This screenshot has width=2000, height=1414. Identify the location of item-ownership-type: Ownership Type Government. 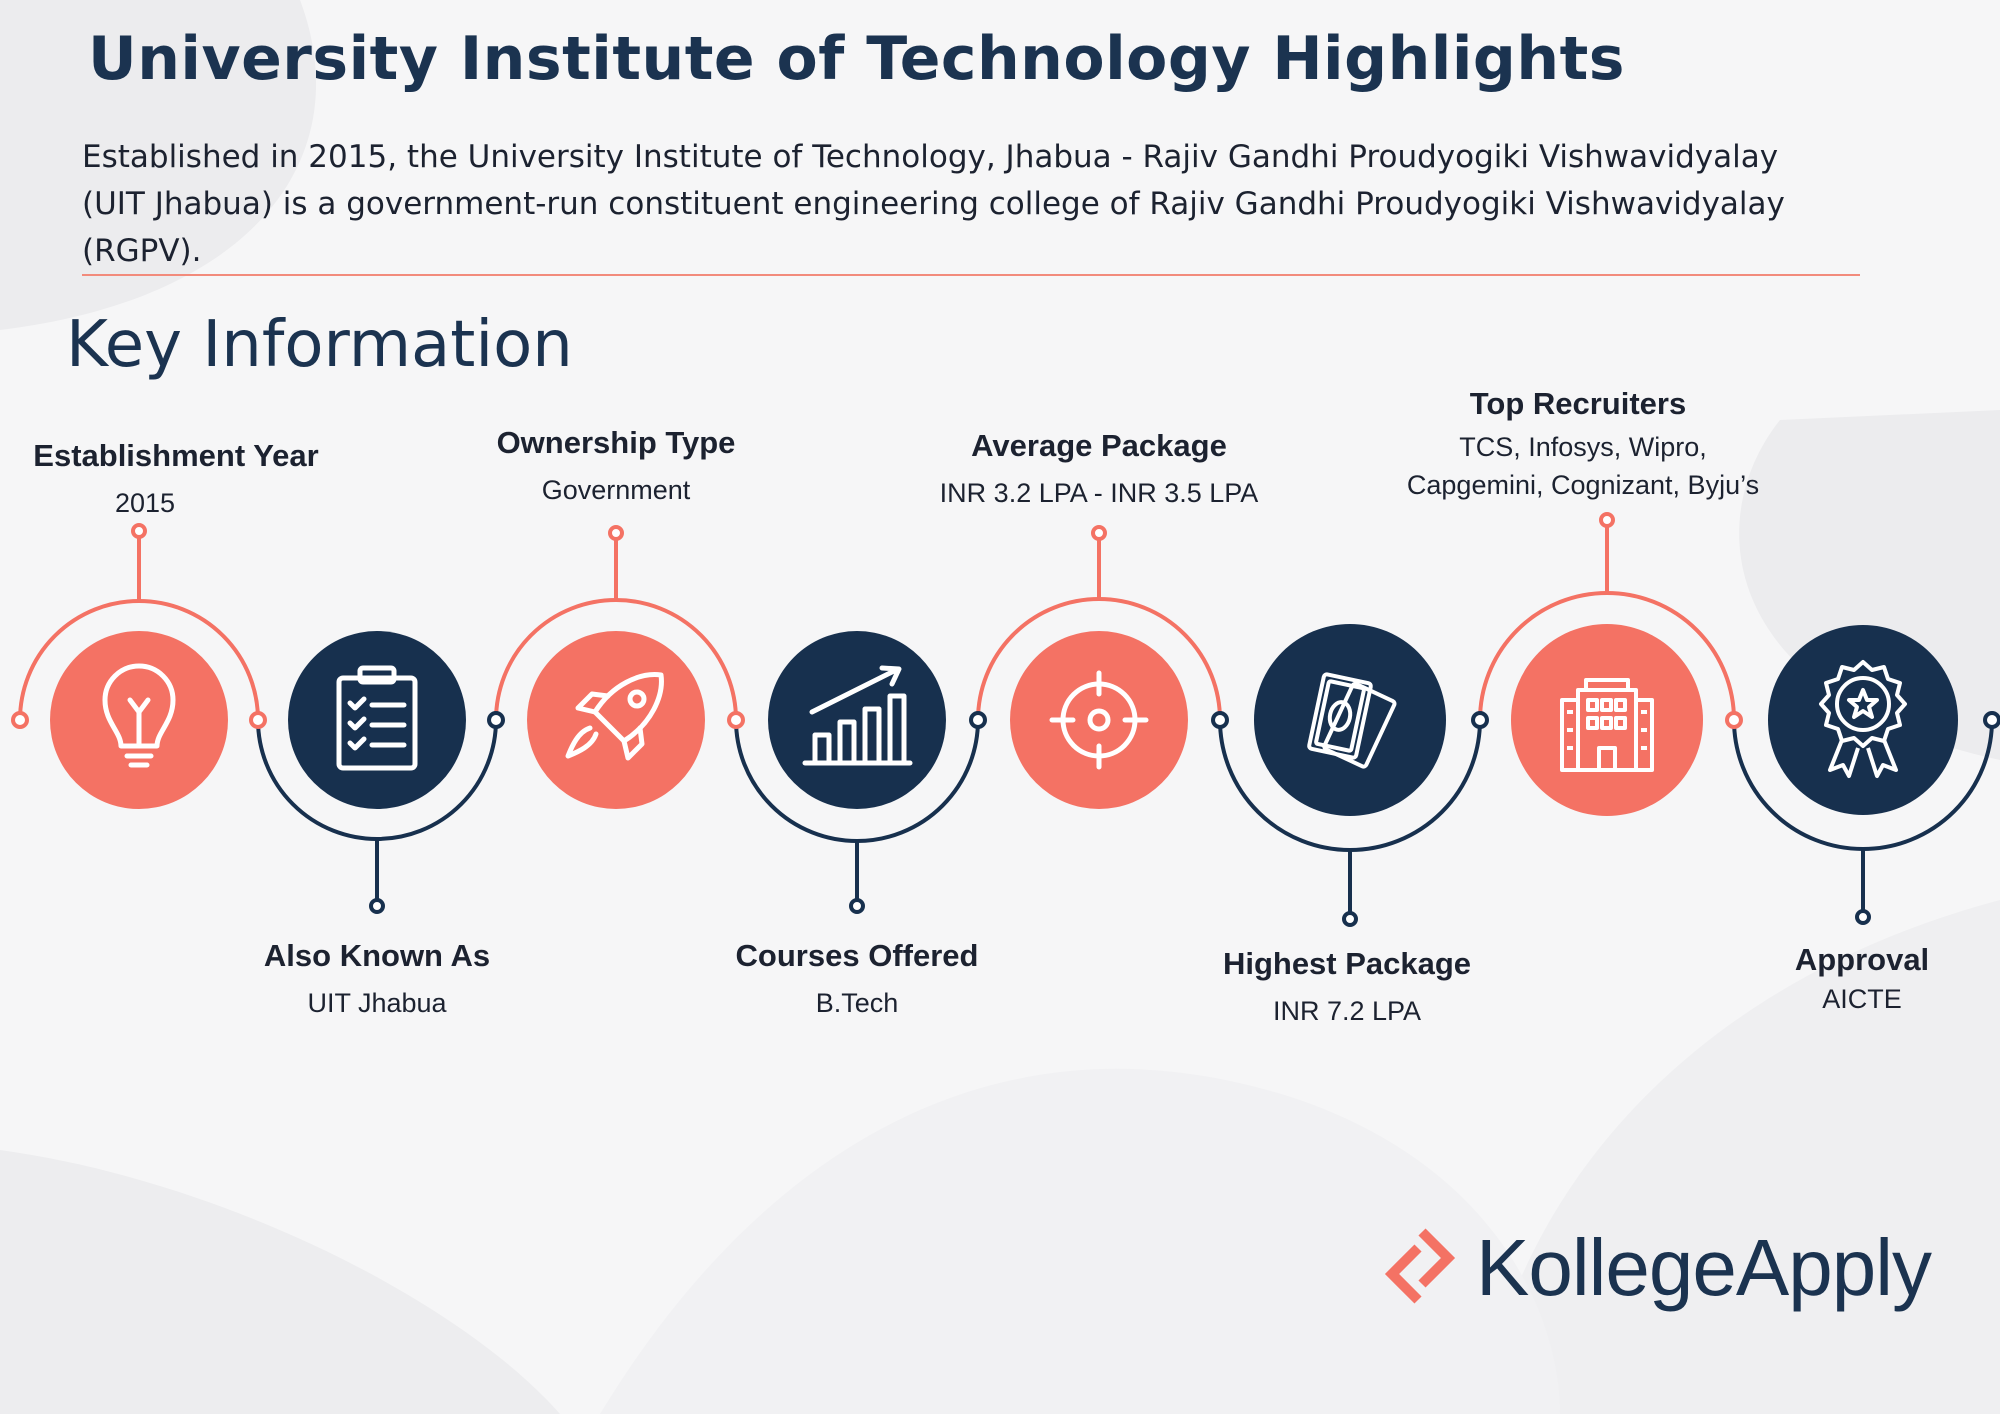
(616, 467).